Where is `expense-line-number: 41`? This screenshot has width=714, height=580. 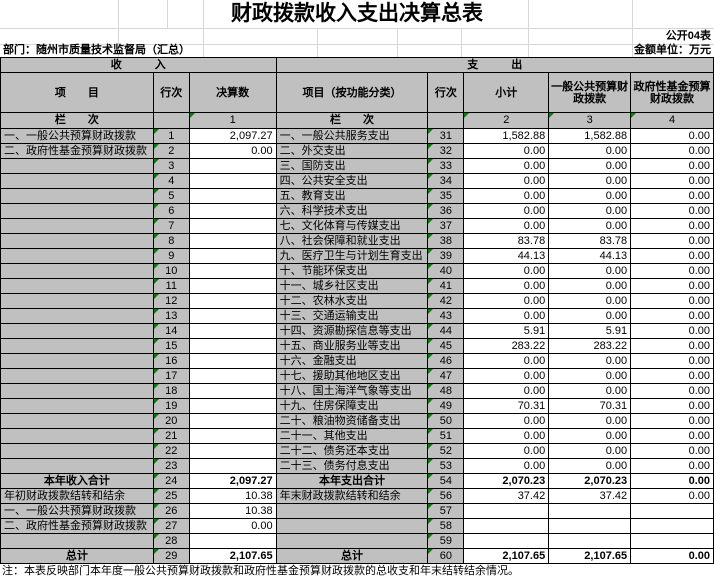
expense-line-number: 41 is located at coordinates (446, 286).